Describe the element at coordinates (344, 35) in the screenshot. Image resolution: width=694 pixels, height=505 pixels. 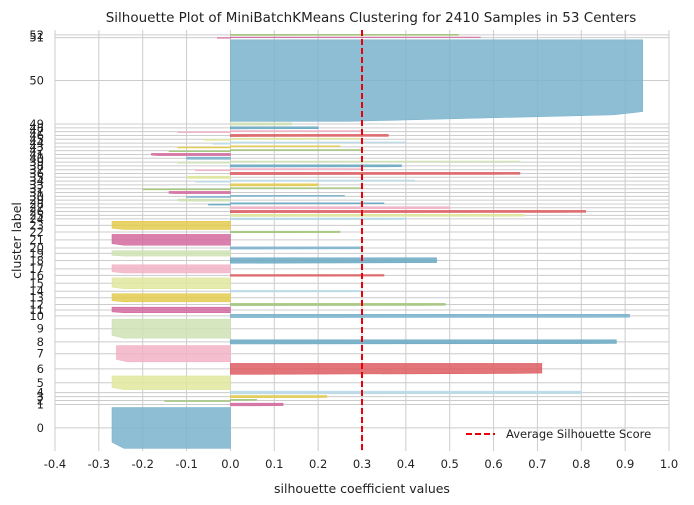
I see `cluster-52-silhouette` at that location.